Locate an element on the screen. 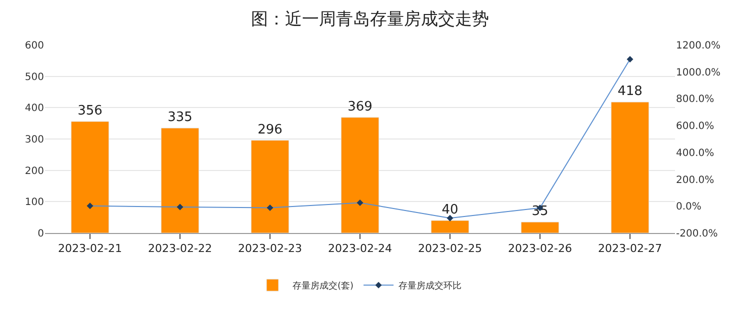 This screenshot has height=312, width=740. data-label: 356 is located at coordinates (90, 110).